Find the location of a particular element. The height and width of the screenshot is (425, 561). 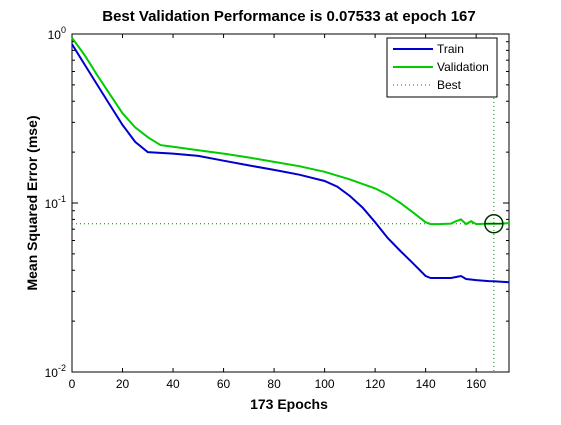

legend-label-train: Train is located at coordinates (450, 49).